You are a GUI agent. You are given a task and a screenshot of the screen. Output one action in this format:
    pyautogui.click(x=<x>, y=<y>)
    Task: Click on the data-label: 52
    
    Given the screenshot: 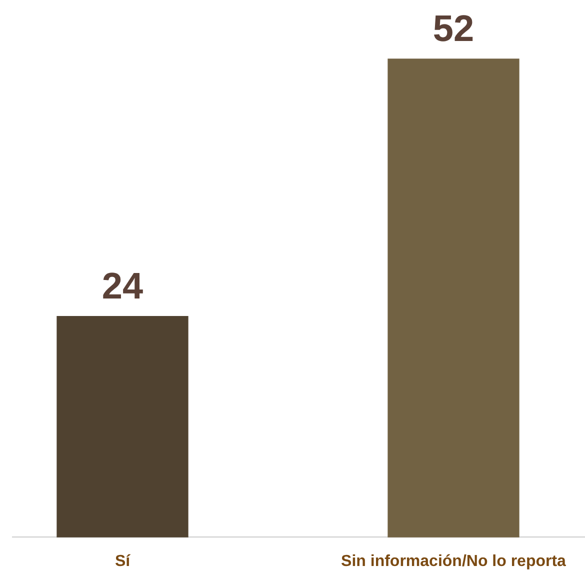 What is the action you would take?
    pyautogui.click(x=453, y=28)
    